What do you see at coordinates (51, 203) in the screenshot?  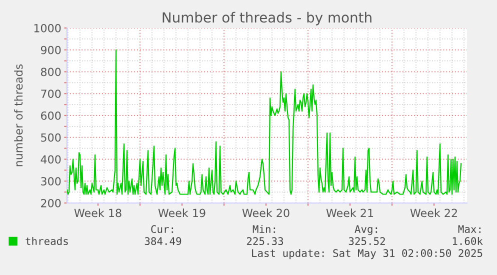 I see `y-tick-label: 200` at bounding box center [51, 203].